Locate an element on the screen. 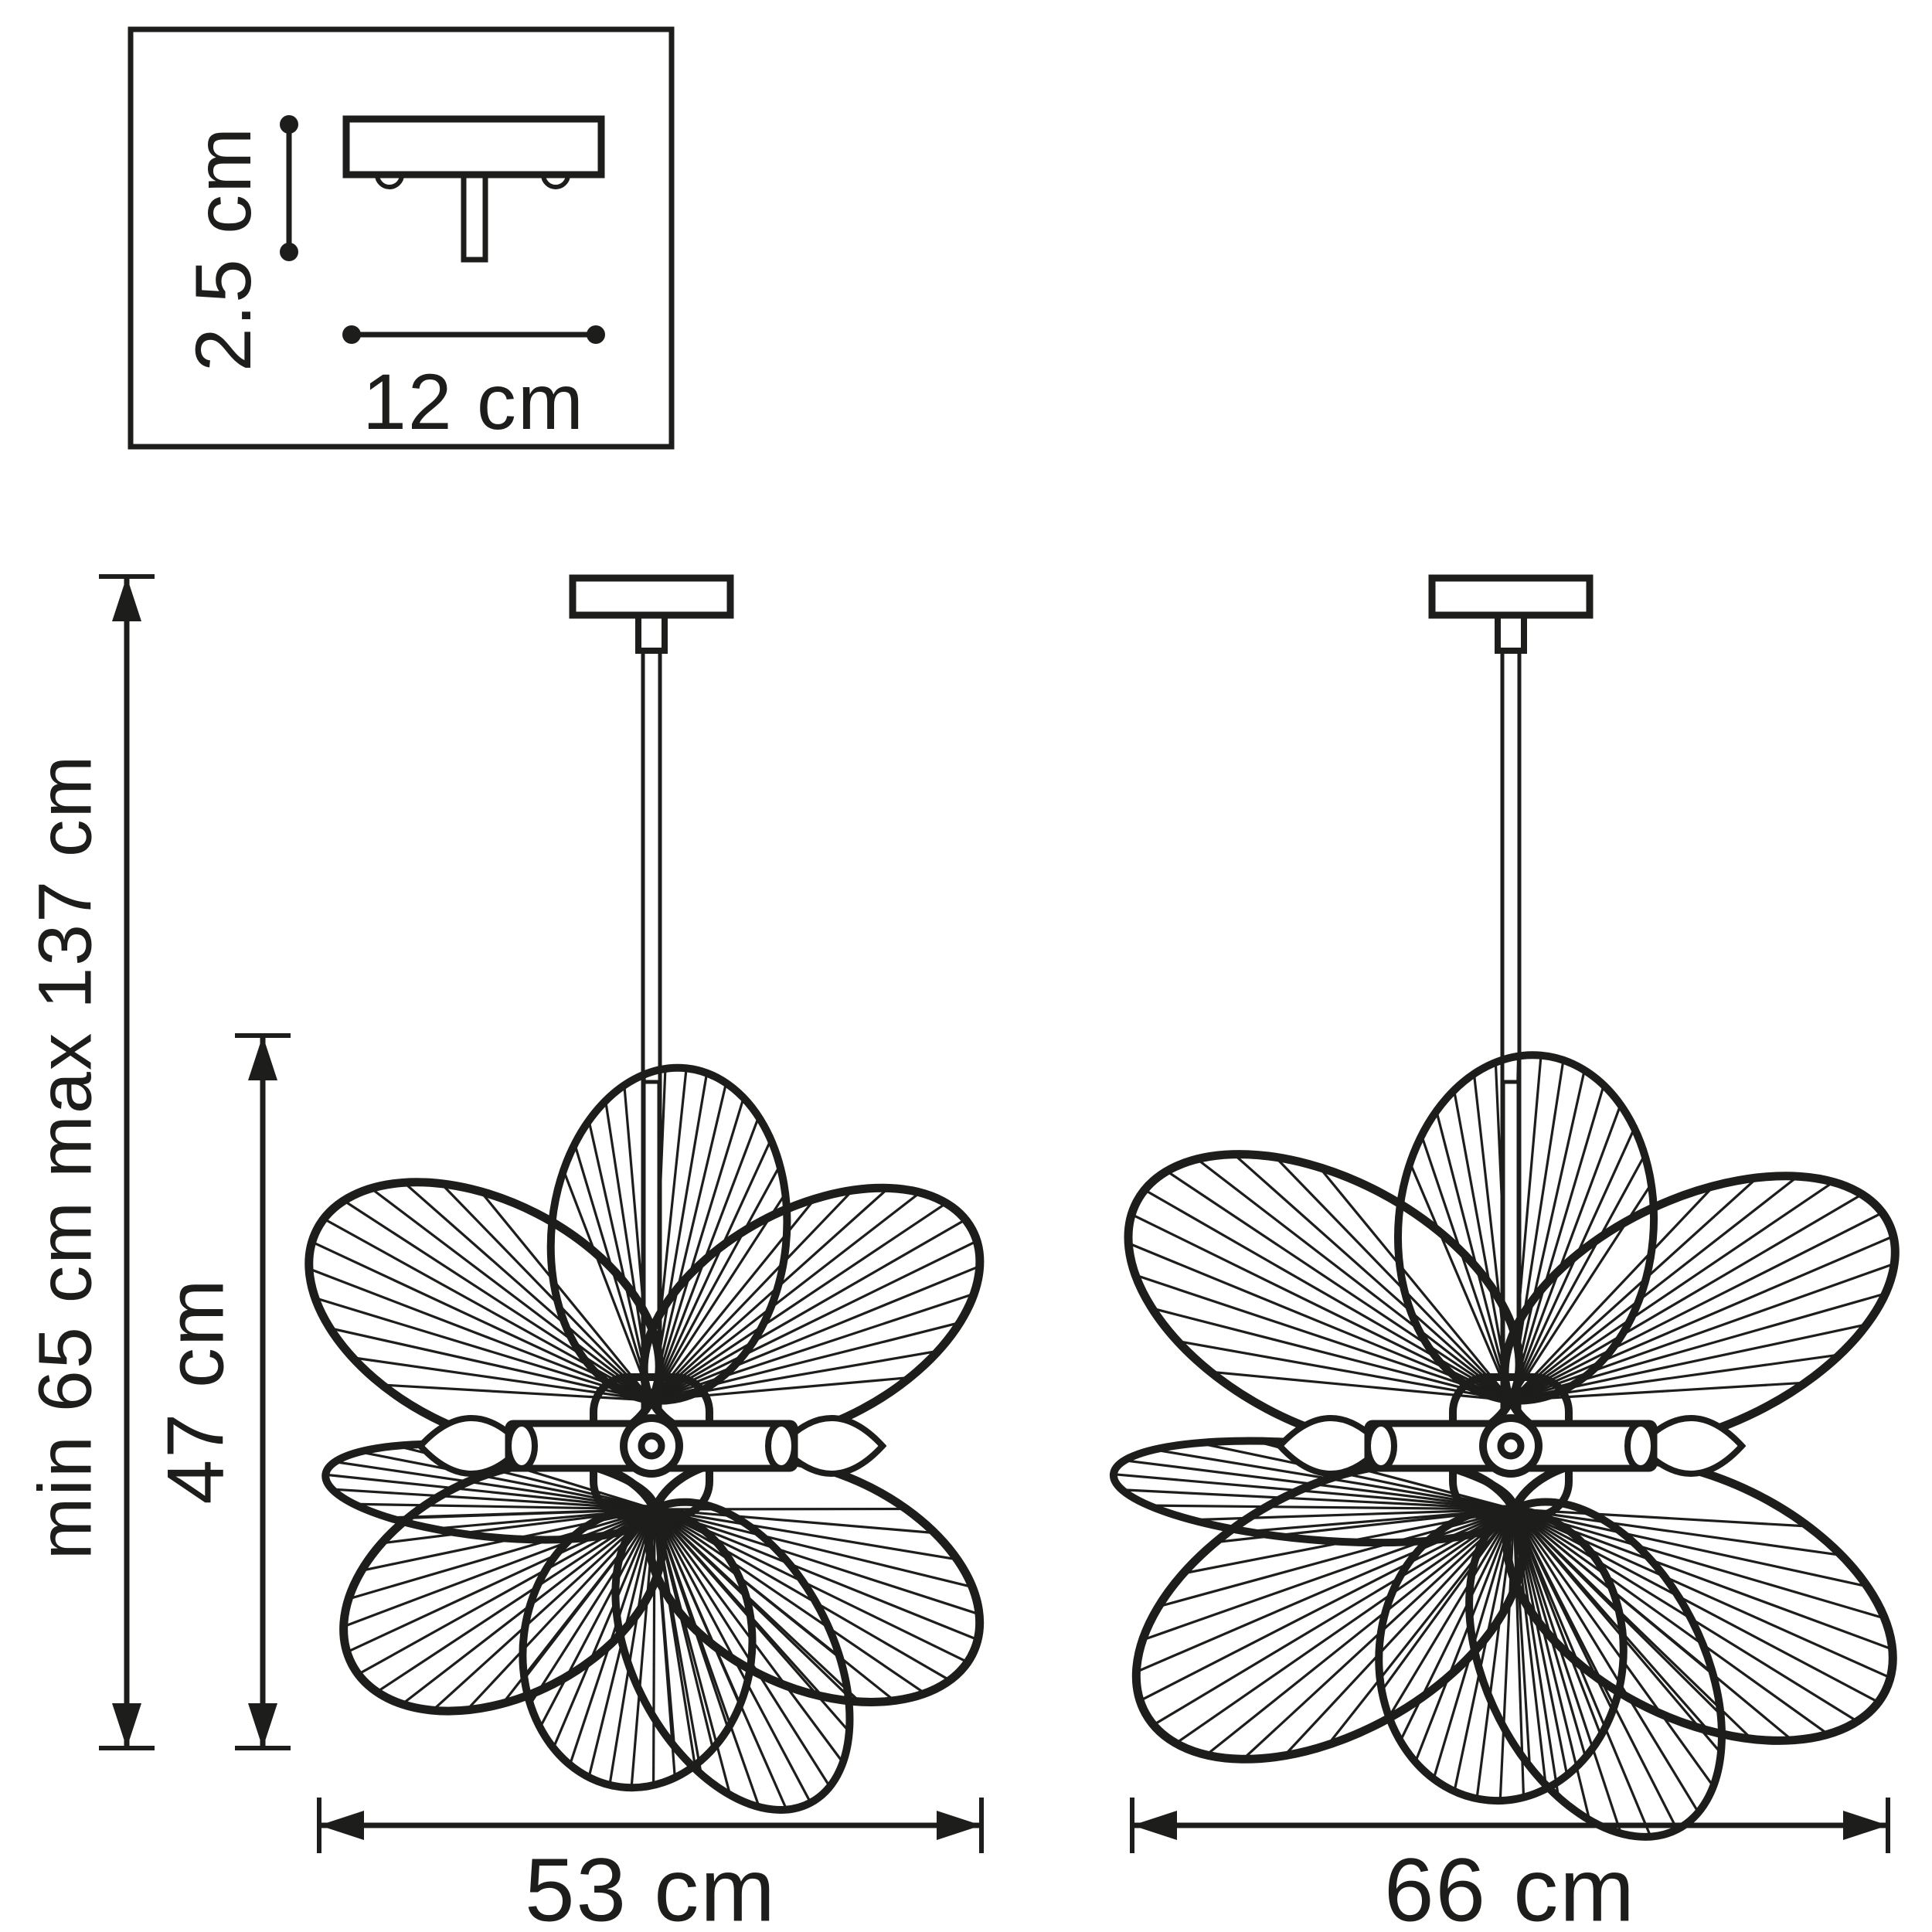 The image size is (1932, 1932). canopy-stem is located at coordinates (475, 218).